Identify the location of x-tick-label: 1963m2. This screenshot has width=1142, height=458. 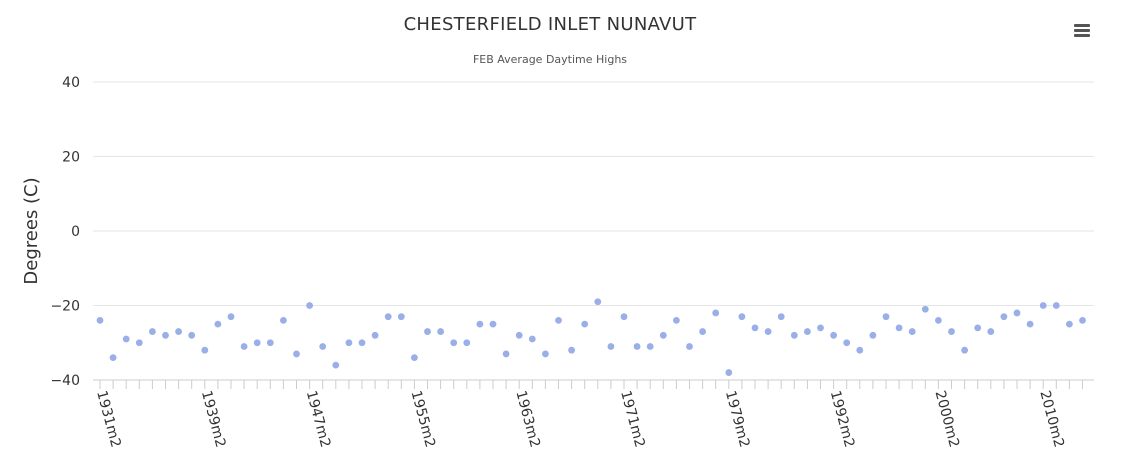
(527, 419).